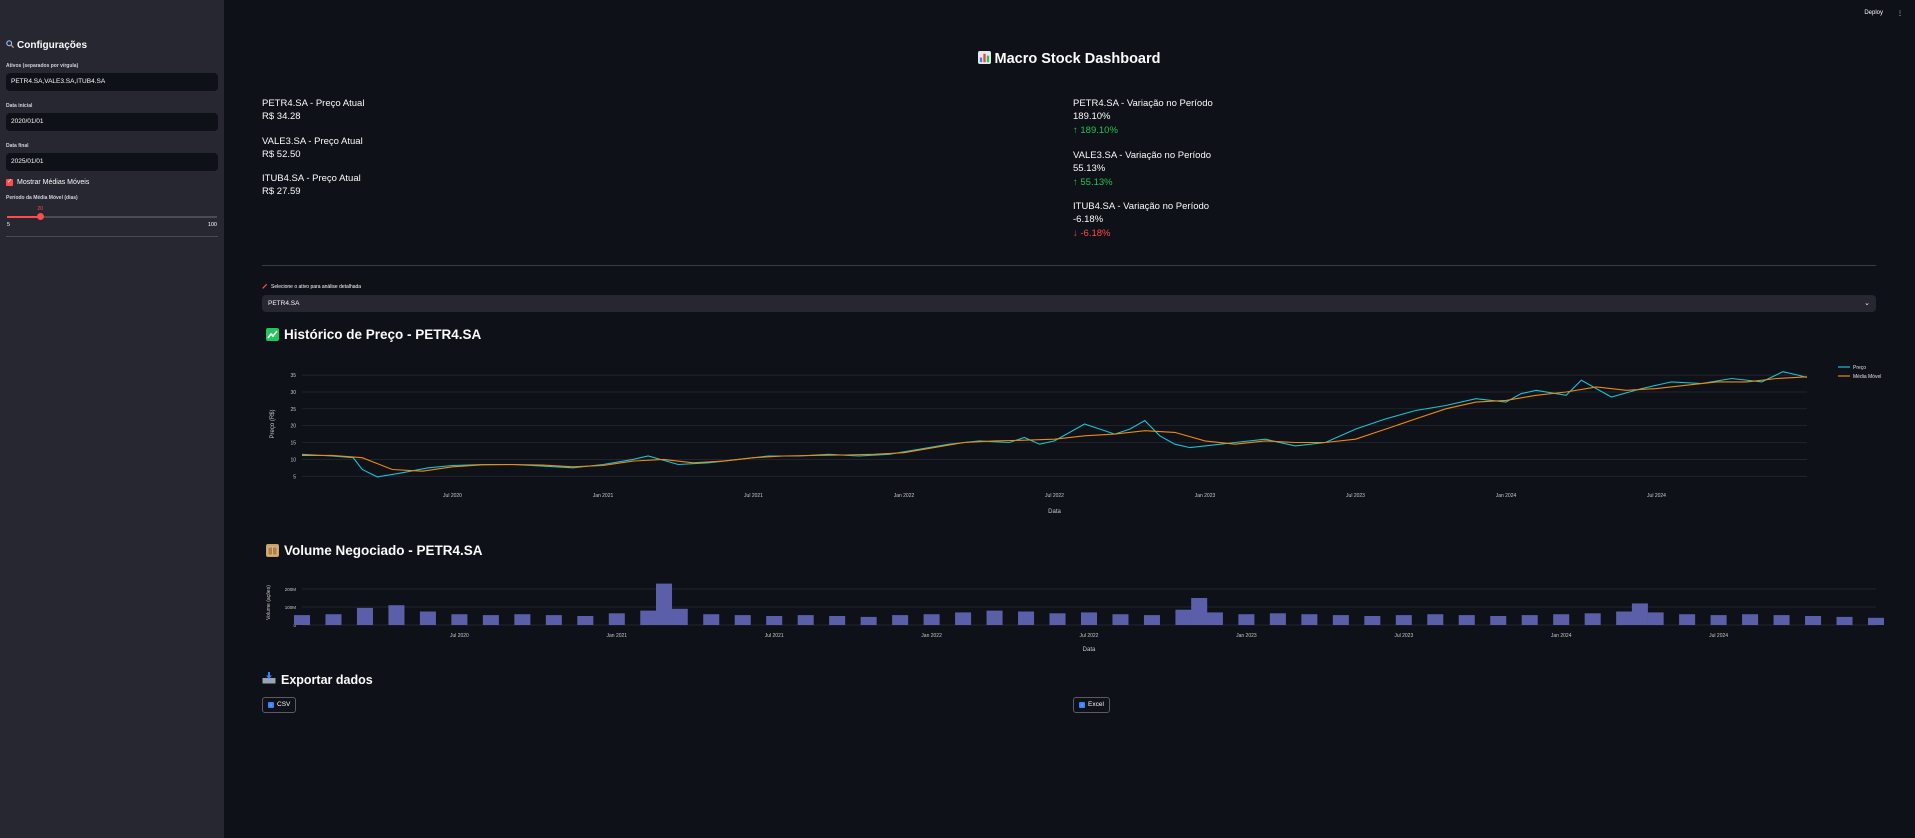 The width and height of the screenshot is (1915, 838). What do you see at coordinates (19, 106) in the screenshot?
I see `start-date-label: Data inicial` at bounding box center [19, 106].